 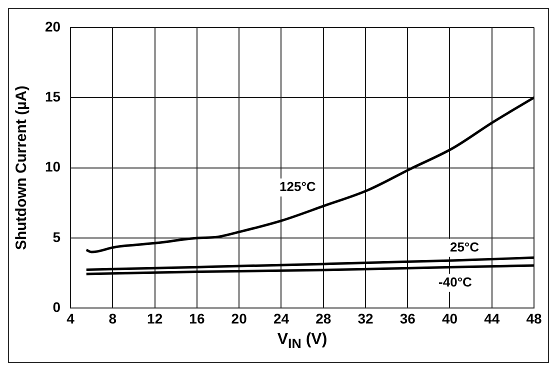 What do you see at coordinates (465, 246) in the screenshot?
I see `series-label: 25°C` at bounding box center [465, 246].